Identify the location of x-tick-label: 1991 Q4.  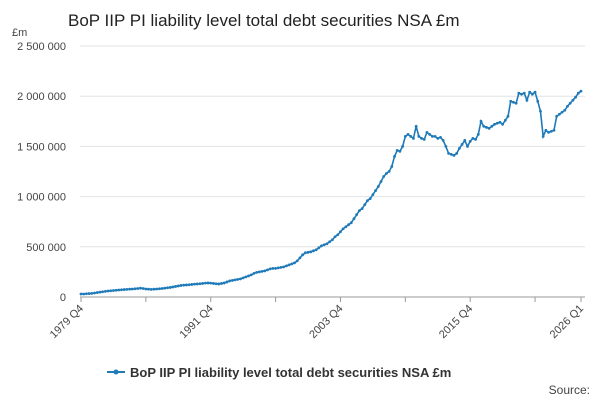
(197, 322).